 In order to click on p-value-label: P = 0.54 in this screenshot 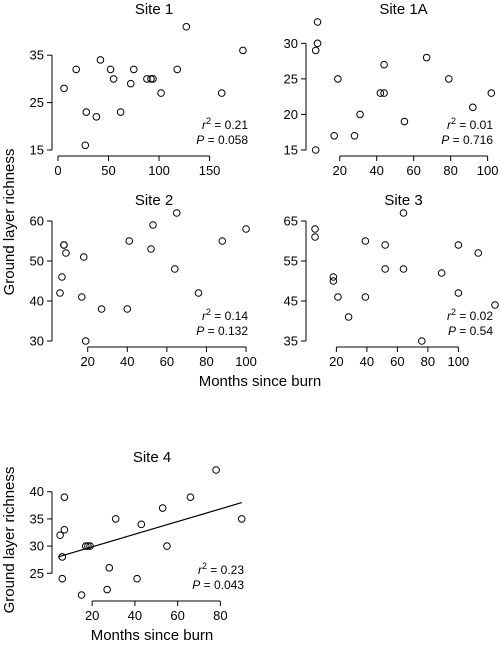, I will do `click(470, 331)`.